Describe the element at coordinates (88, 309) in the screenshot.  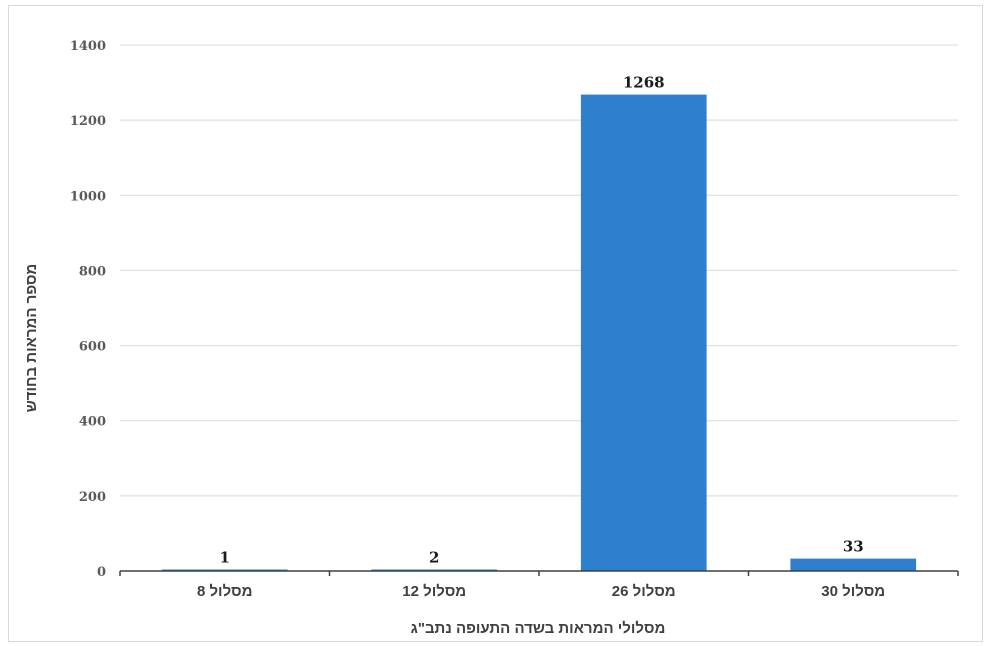
I see `y-axis-ticks: 0 200 400 600 800 1000 1200 1400` at that location.